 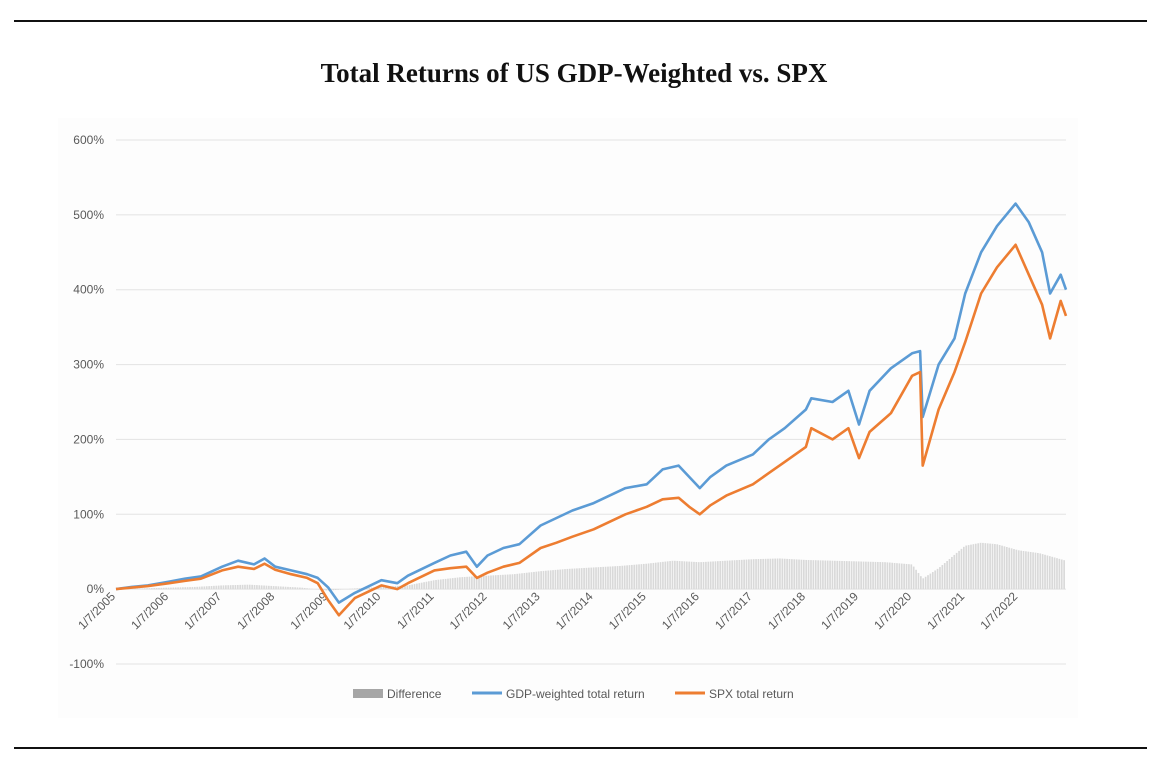 I want to click on x-tick-label: 1/7/2008, so click(x=255, y=610).